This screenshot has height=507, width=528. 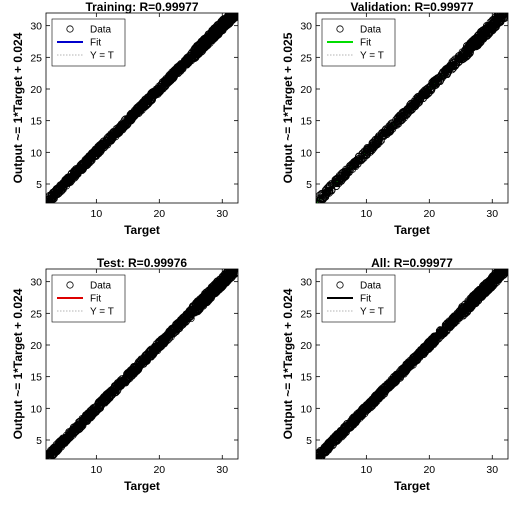 I want to click on axes-frame, so click(x=142, y=108).